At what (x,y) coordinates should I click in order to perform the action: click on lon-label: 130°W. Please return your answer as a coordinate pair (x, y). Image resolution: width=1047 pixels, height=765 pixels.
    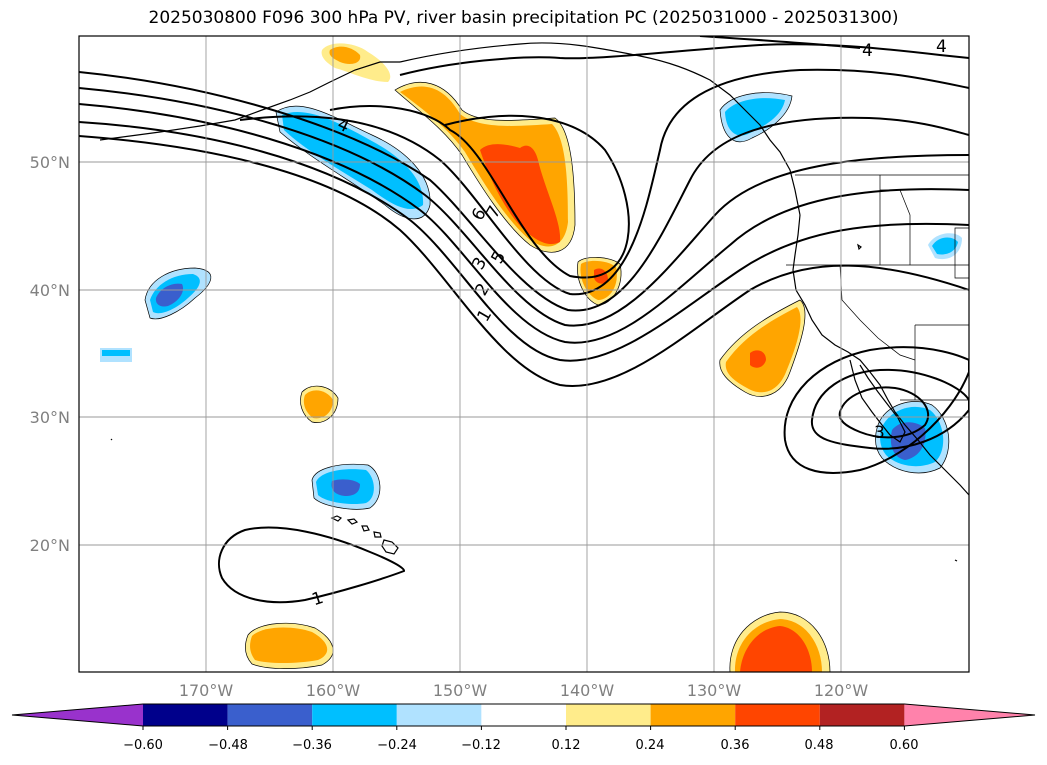
    Looking at the image, I should click on (714, 690).